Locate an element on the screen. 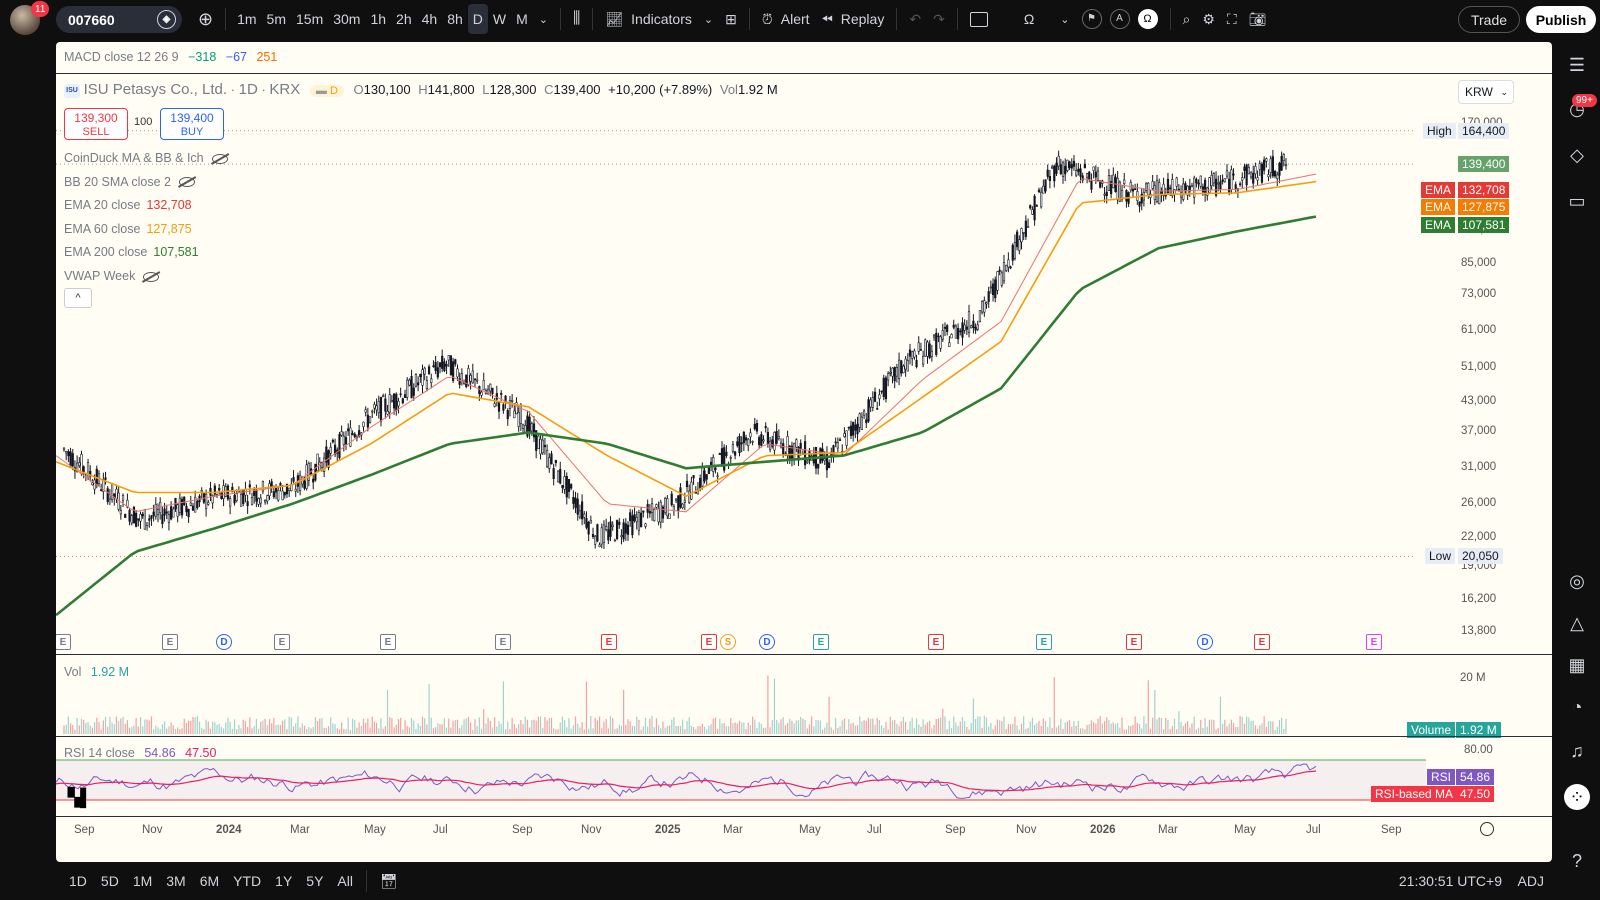 This screenshot has height=900, width=1600. indicator-legend-item: BB 20 SMA close 2 is located at coordinates (146, 183).